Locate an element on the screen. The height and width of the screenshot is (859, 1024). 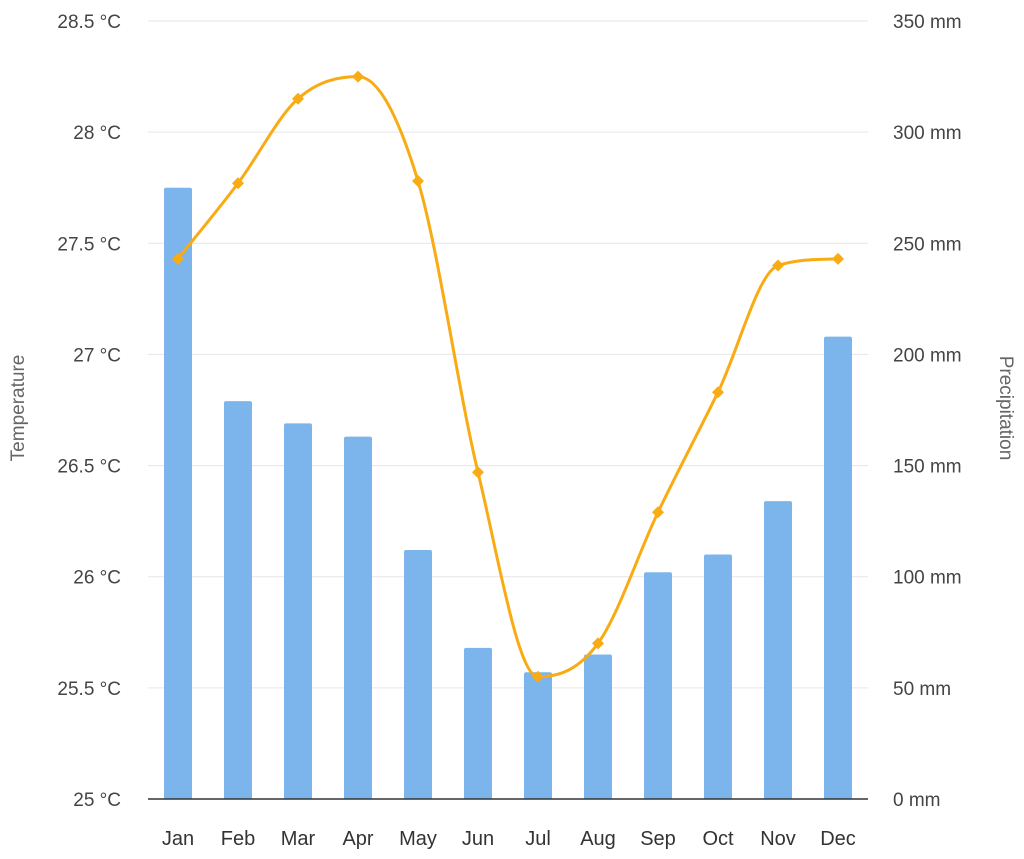
x-tick-label: May is located at coordinates (418, 839).